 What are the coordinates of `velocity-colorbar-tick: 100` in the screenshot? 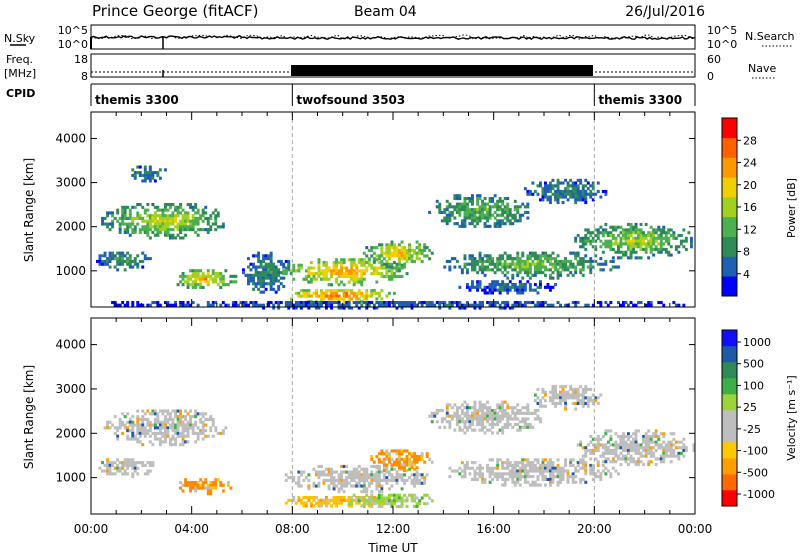 It's located at (753, 385).